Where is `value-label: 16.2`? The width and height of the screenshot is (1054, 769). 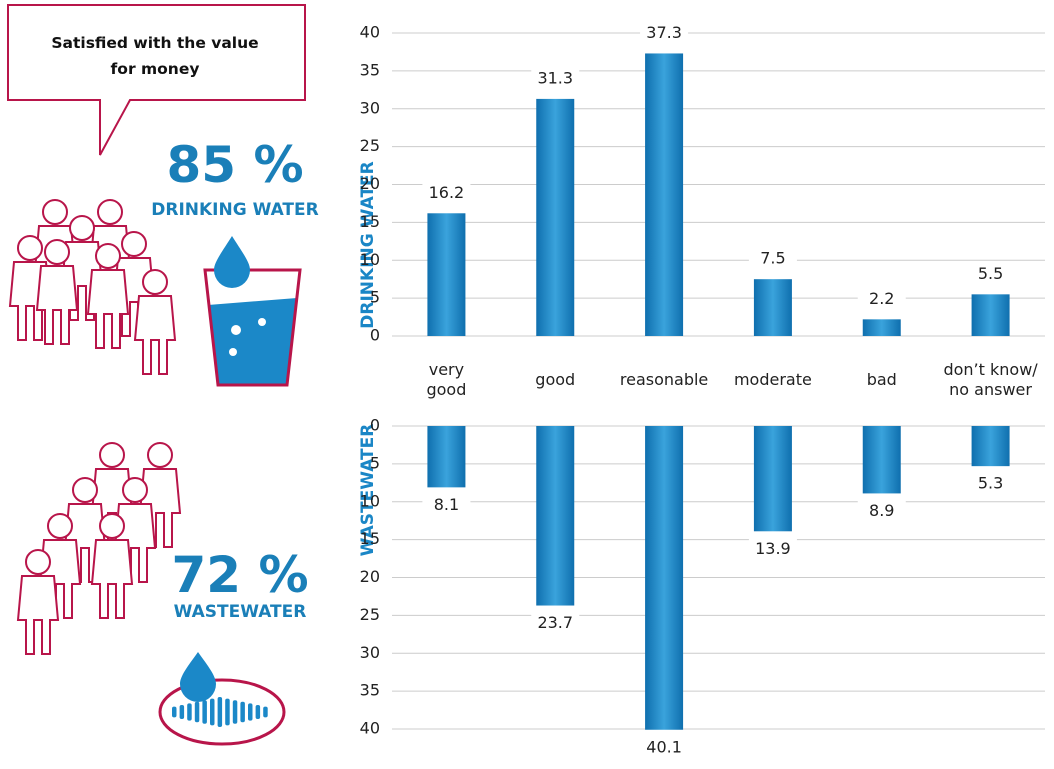 value-label: 16.2 is located at coordinates (447, 192).